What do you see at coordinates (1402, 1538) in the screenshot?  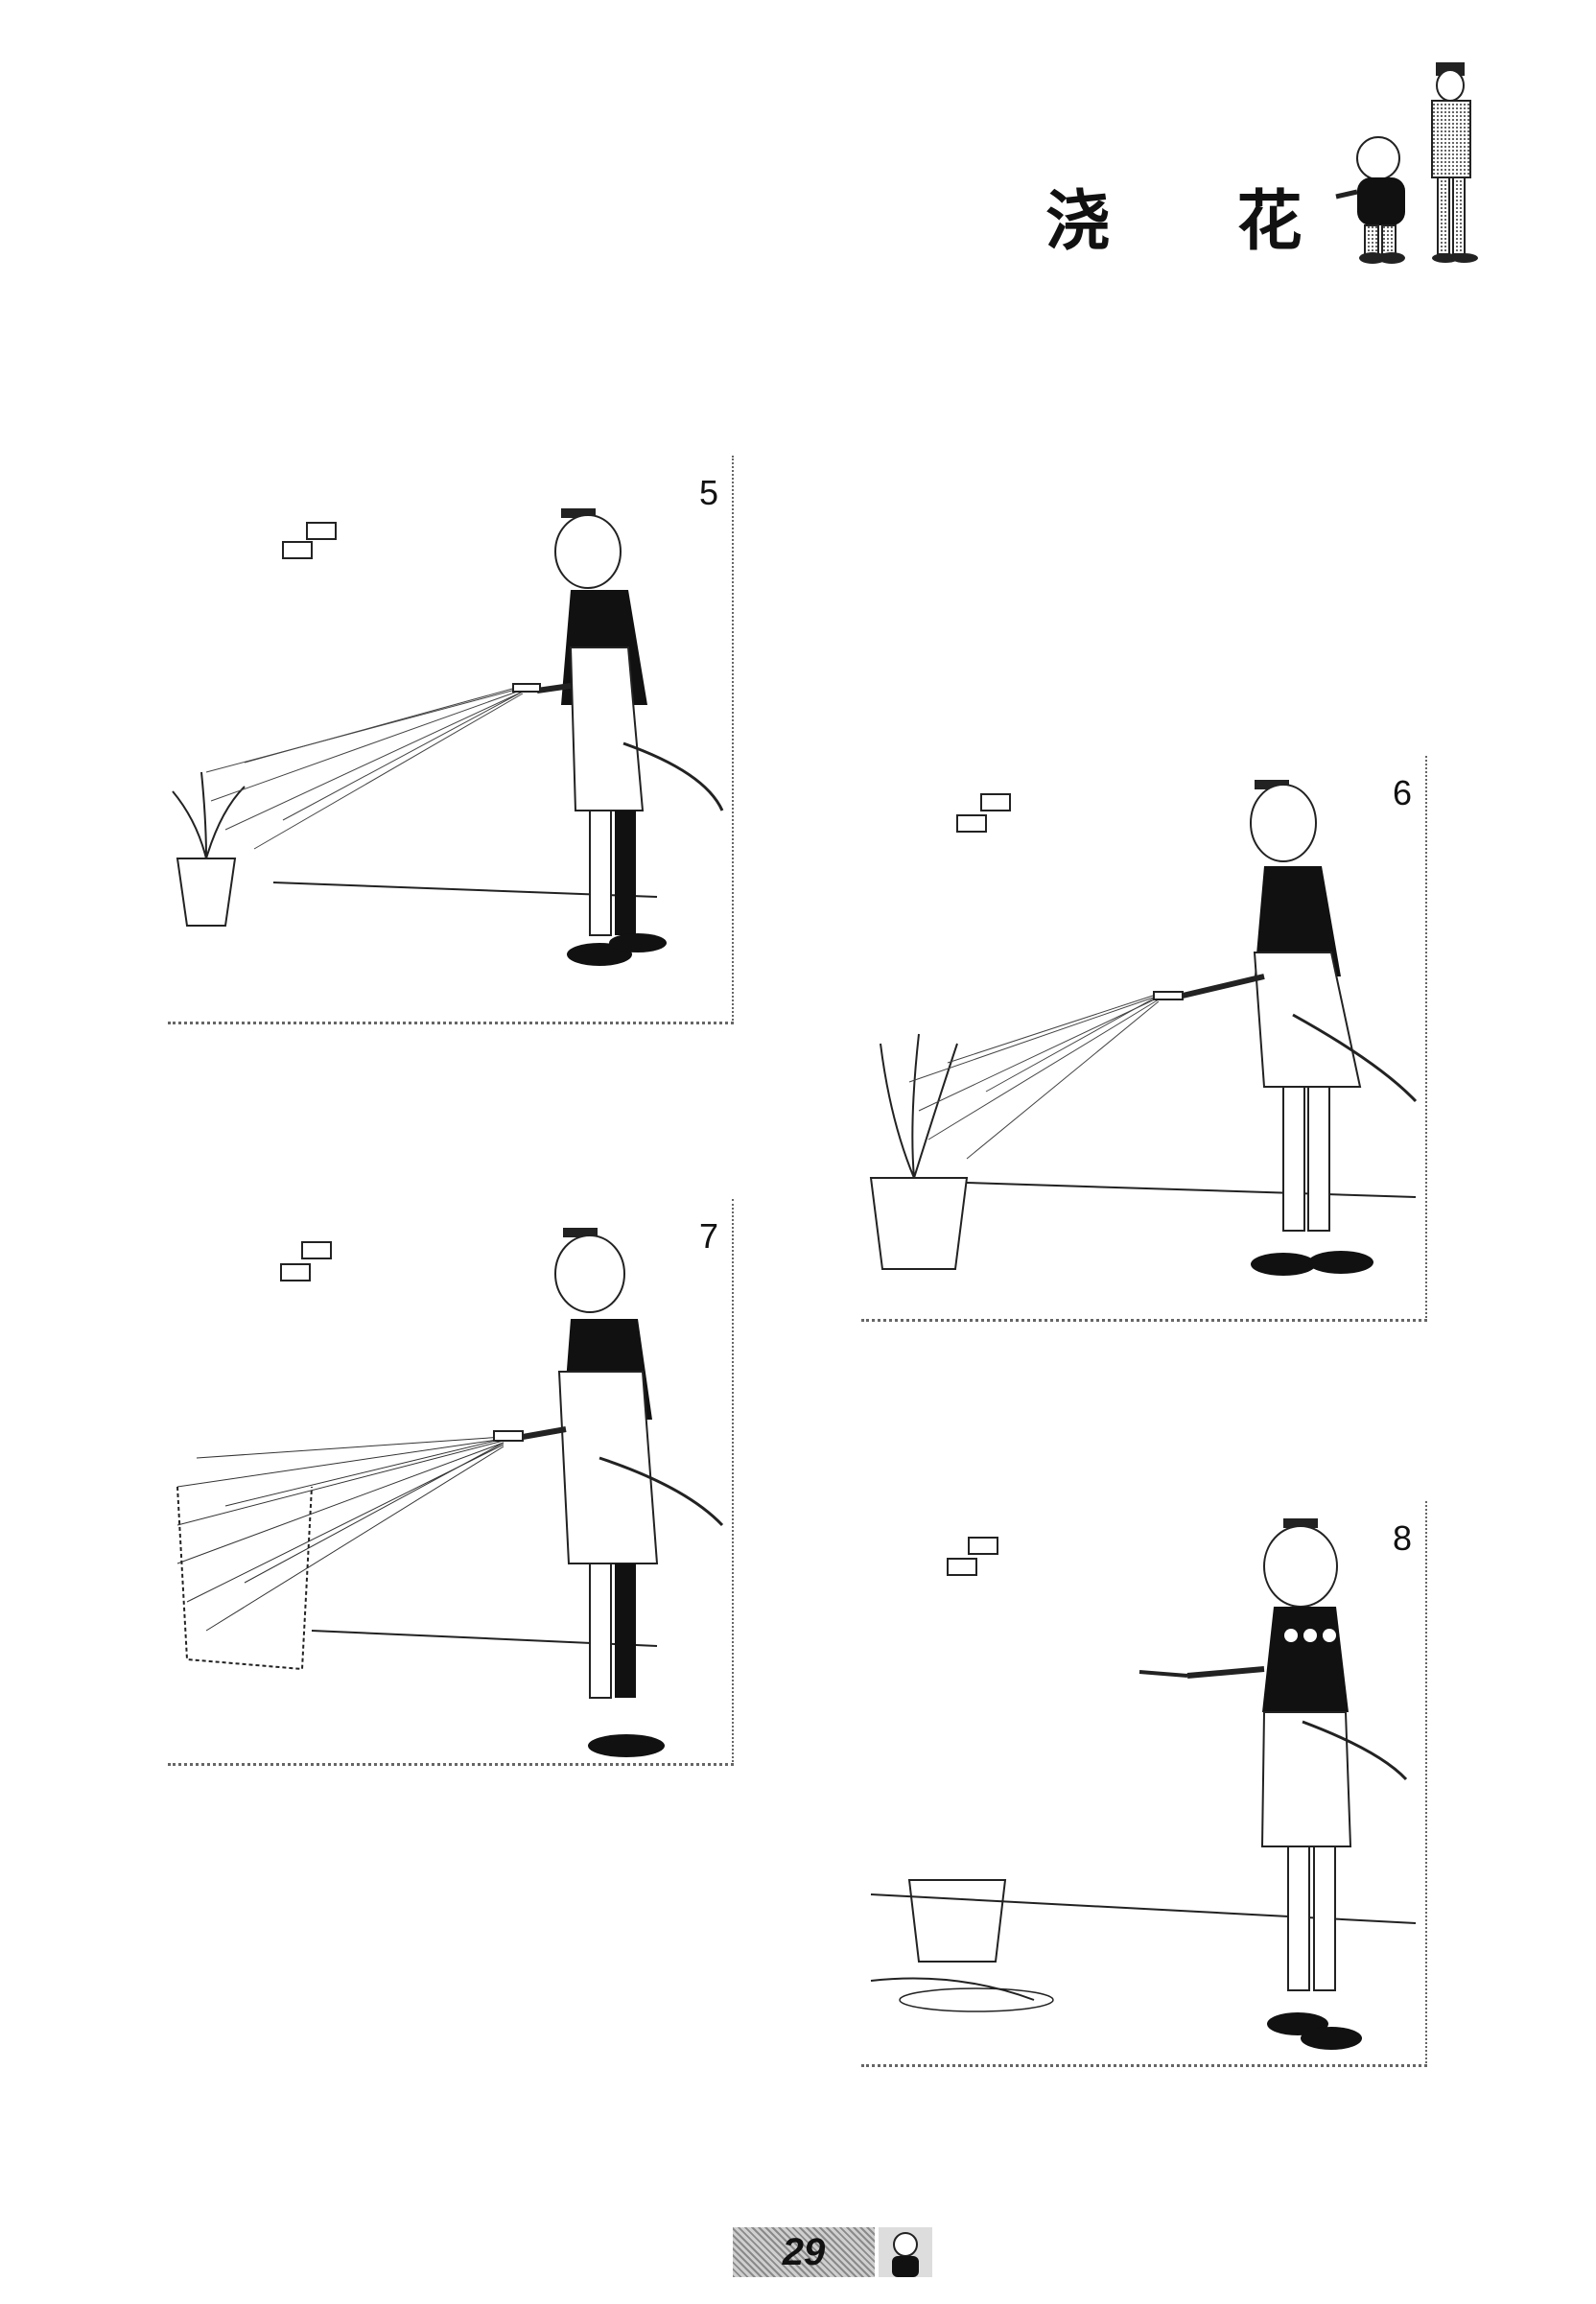 I see `panel-number-8: 8` at bounding box center [1402, 1538].